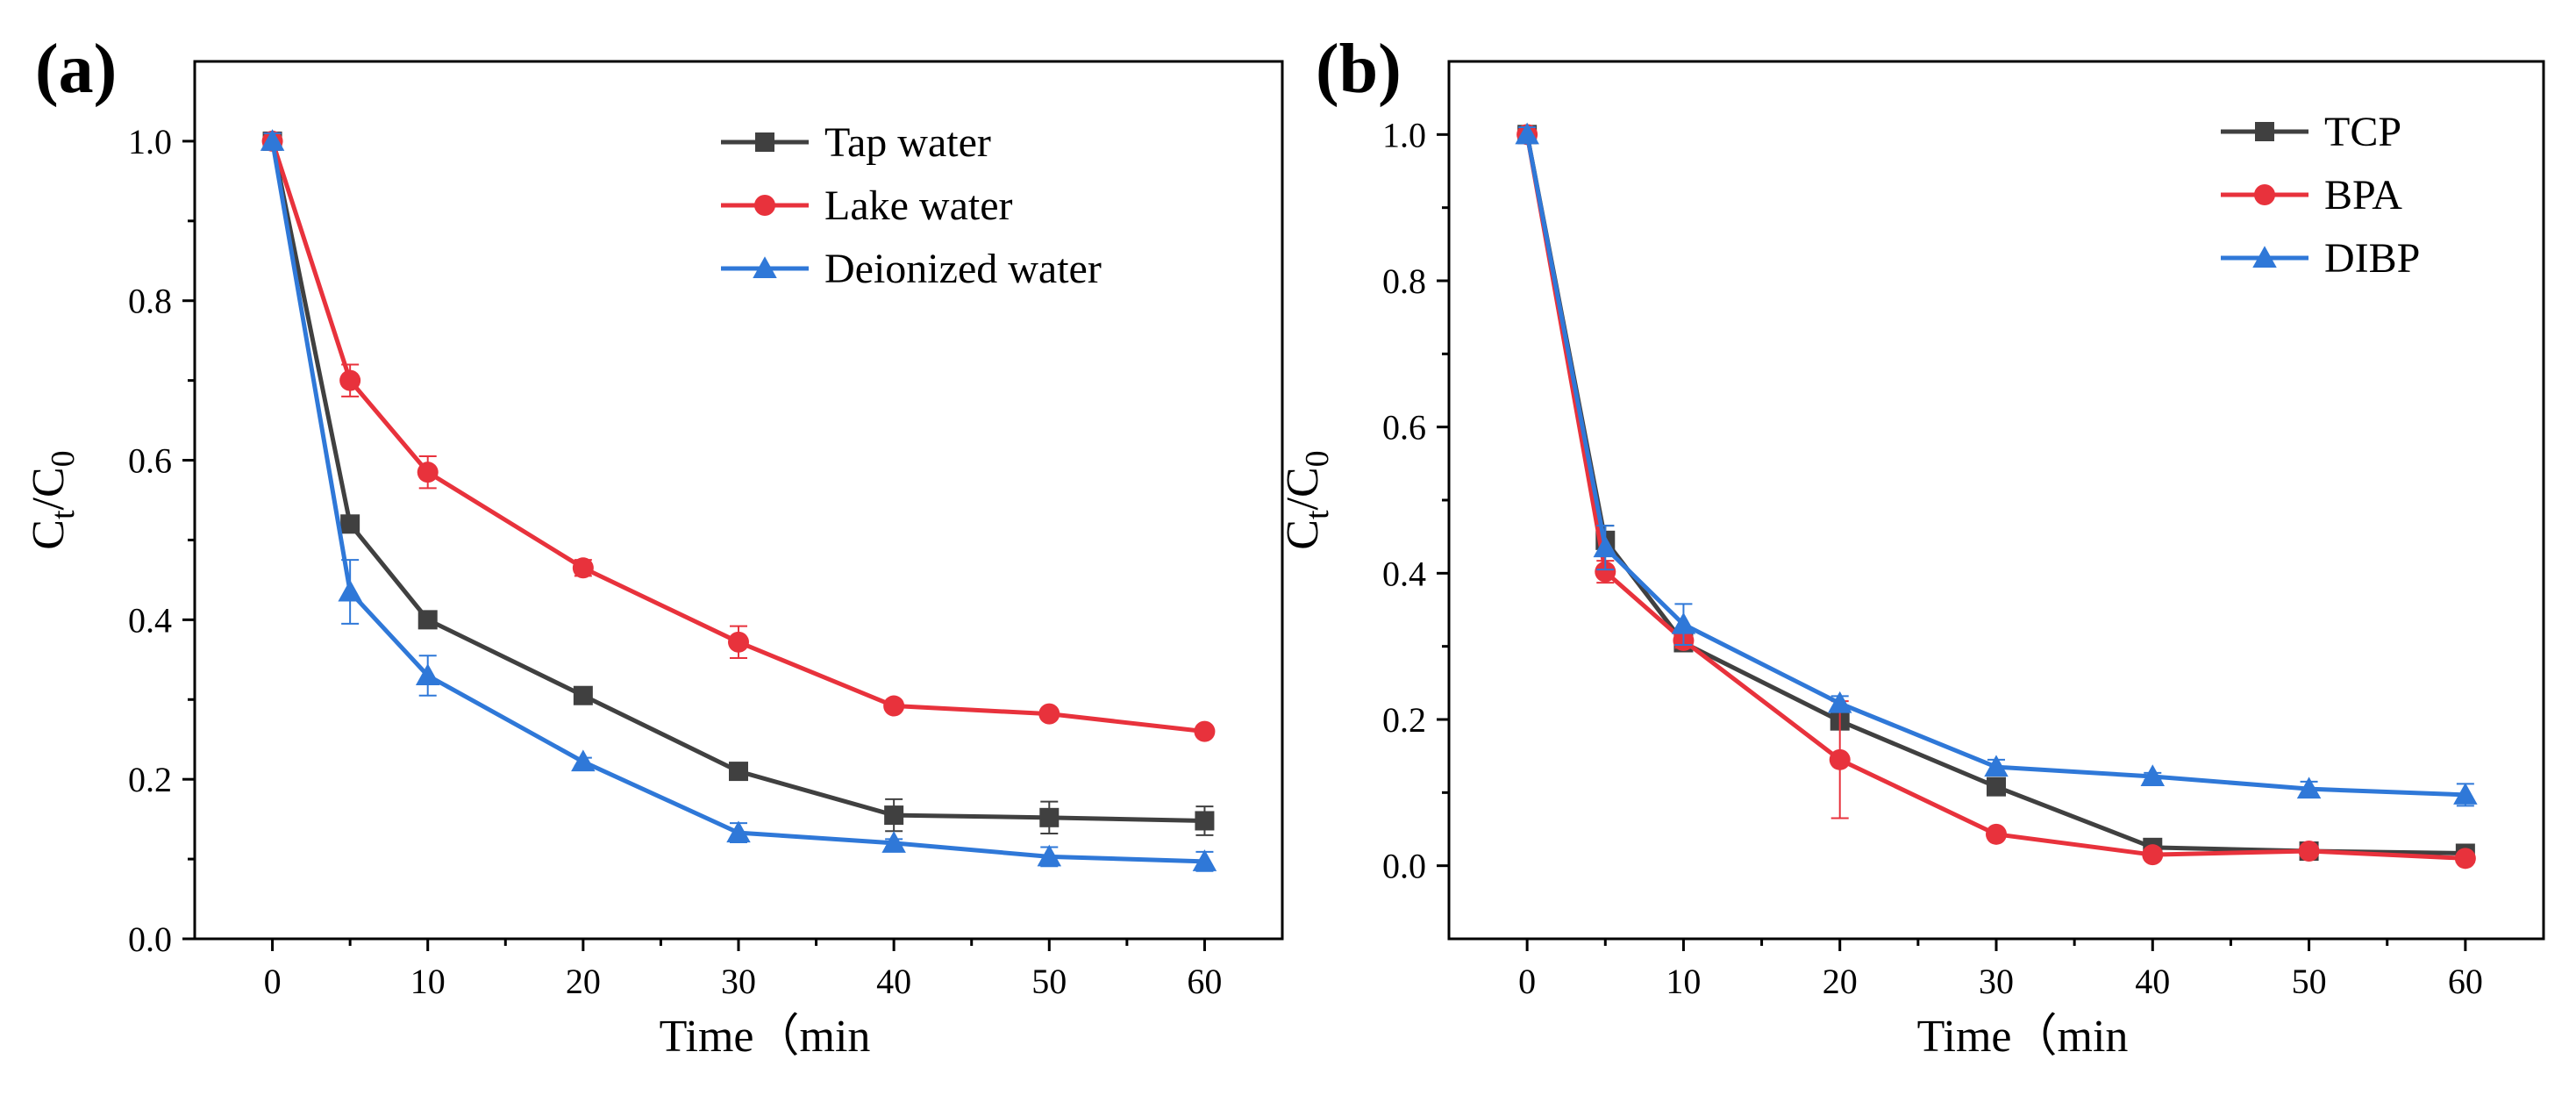  What do you see at coordinates (2023, 1037) in the screenshot?
I see `x-axis-title-b: Time（min` at bounding box center [2023, 1037].